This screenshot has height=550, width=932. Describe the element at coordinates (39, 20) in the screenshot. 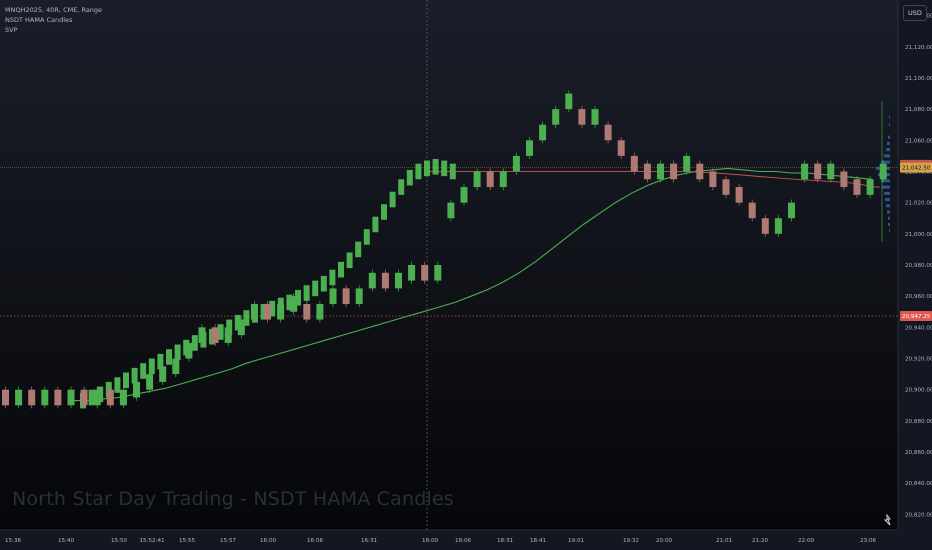

I see `indicator-hama-label: NSDT HAMA Candles` at that location.